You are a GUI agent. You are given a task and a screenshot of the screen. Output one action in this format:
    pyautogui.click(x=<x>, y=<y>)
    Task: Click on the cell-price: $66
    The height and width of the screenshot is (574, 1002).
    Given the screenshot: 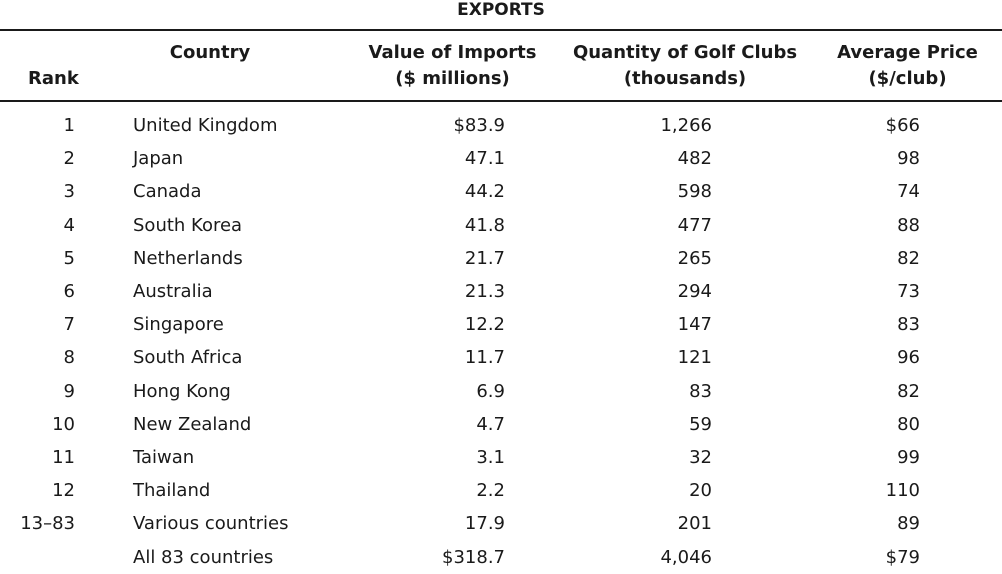 What is the action you would take?
    pyautogui.click(x=902, y=125)
    